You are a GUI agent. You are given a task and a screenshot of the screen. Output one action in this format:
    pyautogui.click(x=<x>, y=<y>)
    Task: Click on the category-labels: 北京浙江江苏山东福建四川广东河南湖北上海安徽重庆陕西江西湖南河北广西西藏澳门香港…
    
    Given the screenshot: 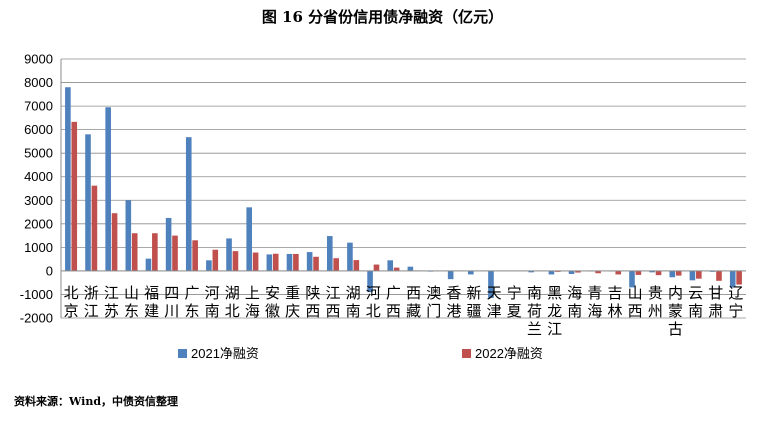 What is the action you would take?
    pyautogui.click(x=404, y=311)
    